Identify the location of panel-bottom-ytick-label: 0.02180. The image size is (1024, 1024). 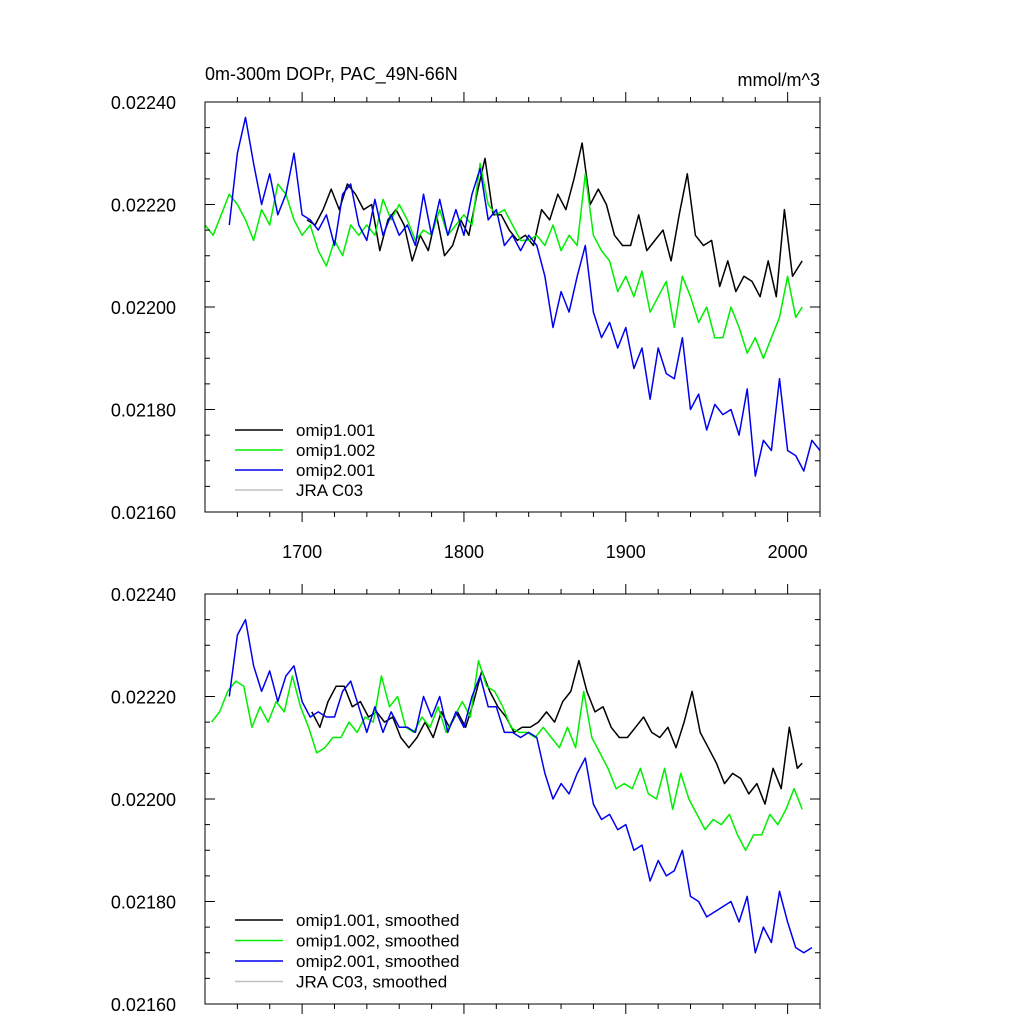
(143, 903).